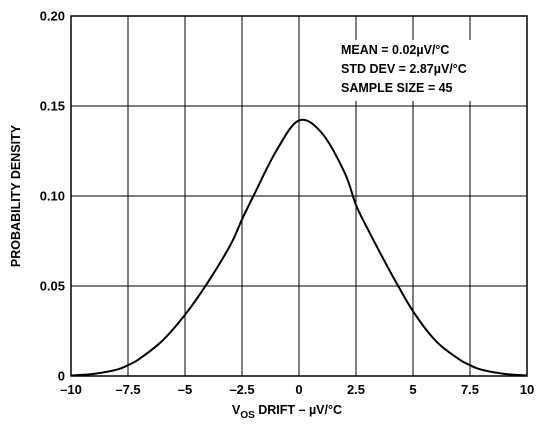 The width and height of the screenshot is (538, 432). Describe the element at coordinates (52, 286) in the screenshot. I see `y-tick-label: 0.05` at that location.